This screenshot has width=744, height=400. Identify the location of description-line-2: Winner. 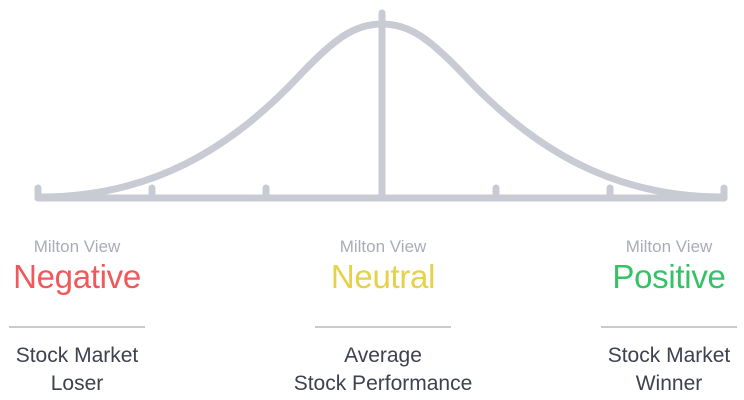
(669, 383).